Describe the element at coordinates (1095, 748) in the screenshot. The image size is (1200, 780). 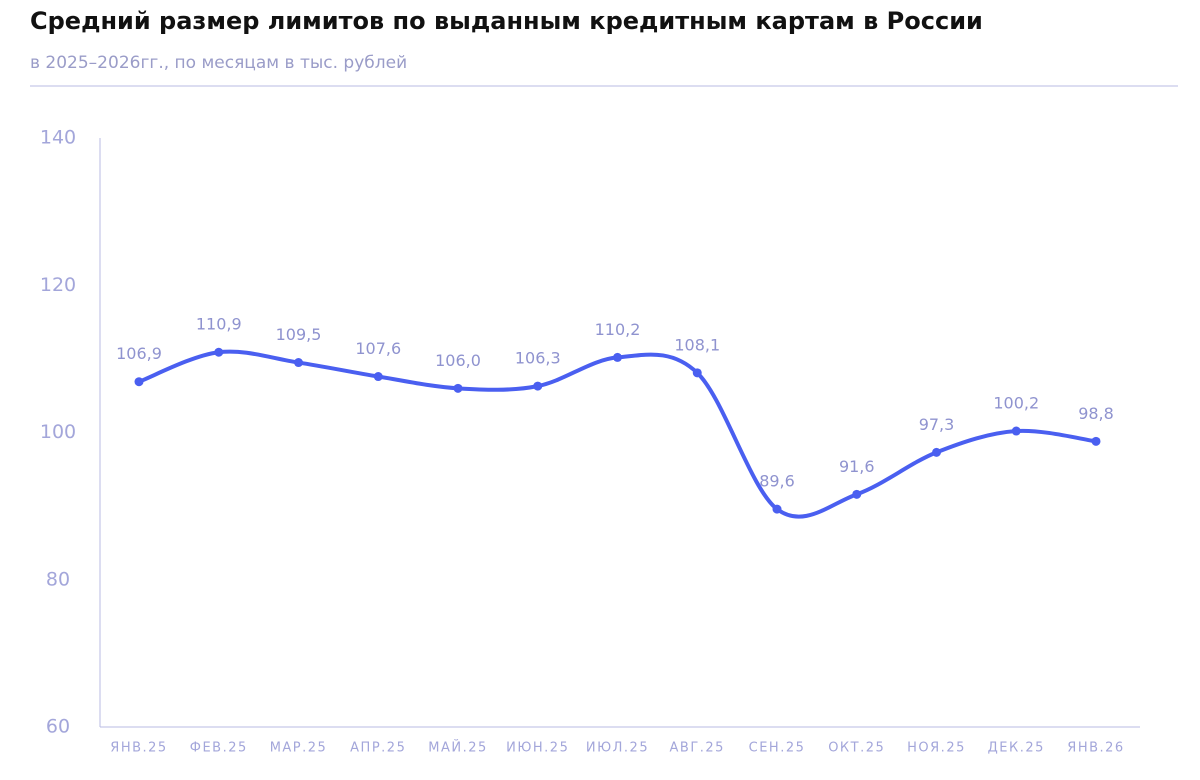
I see `x-tick-label: ЯНВ.26` at that location.